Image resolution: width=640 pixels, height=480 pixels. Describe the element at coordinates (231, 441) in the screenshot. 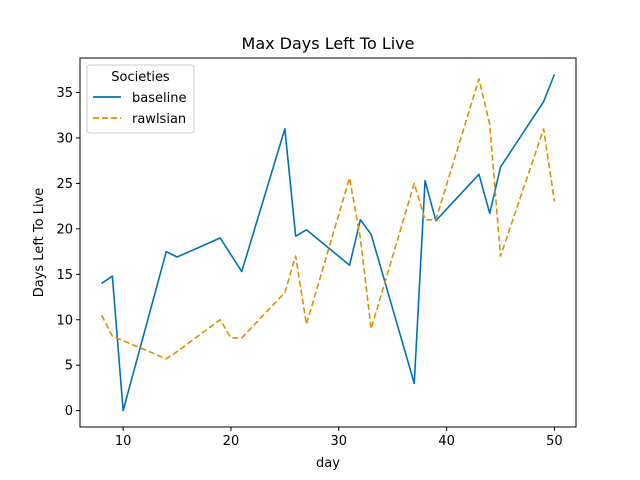

I see `x-tick-label: 20` at that location.